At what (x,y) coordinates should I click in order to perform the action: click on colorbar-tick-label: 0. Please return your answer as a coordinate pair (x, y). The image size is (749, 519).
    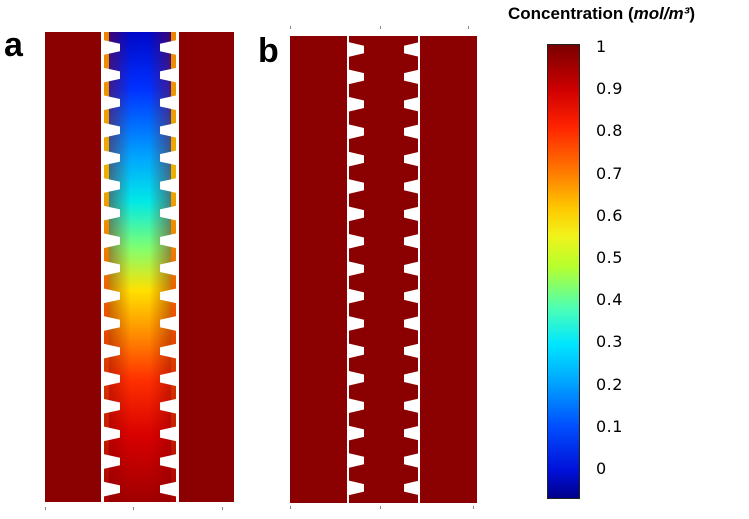
    Looking at the image, I should click on (601, 468).